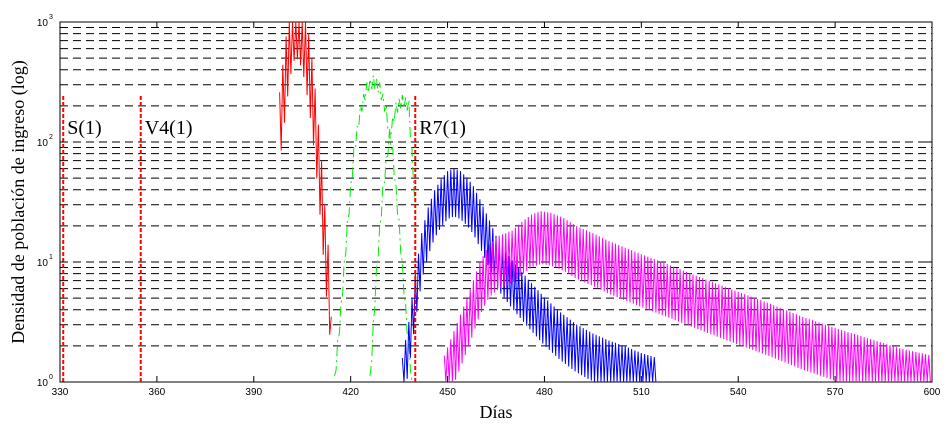 The height and width of the screenshot is (429, 951). What do you see at coordinates (51, 377) in the screenshot?
I see `y-tick-exponent: 0` at bounding box center [51, 377].